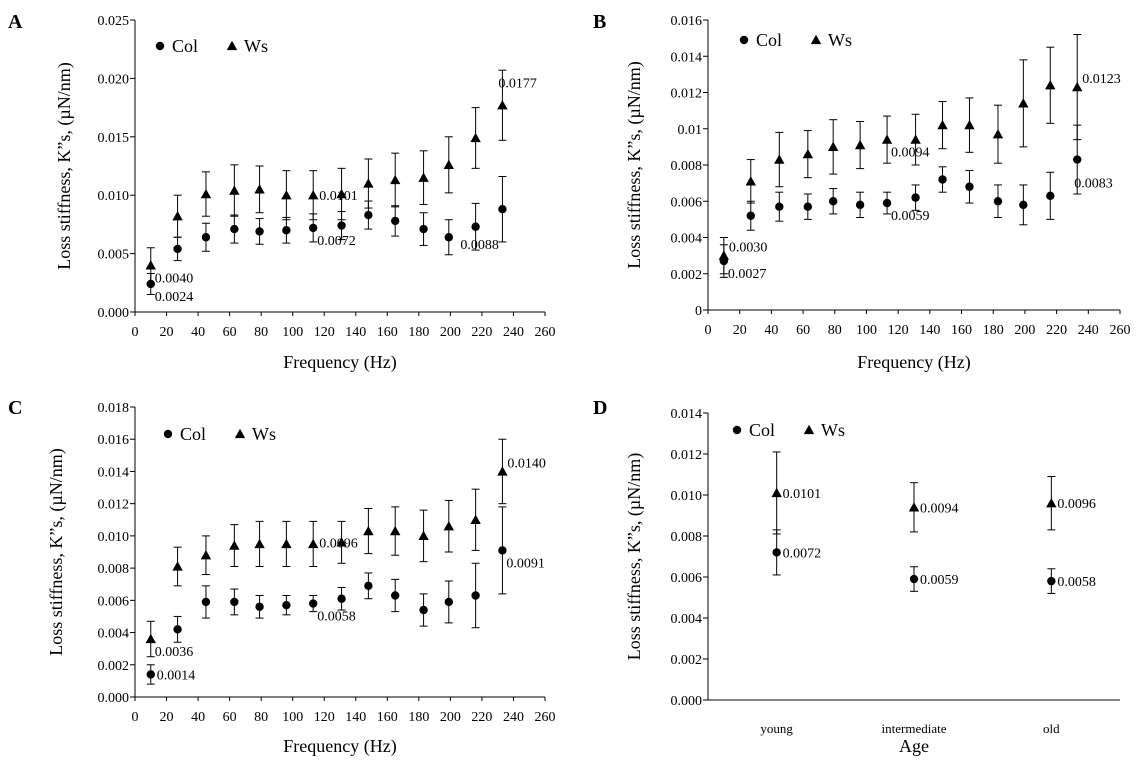  I want to click on x-tick-label: 100, so click(866, 330).